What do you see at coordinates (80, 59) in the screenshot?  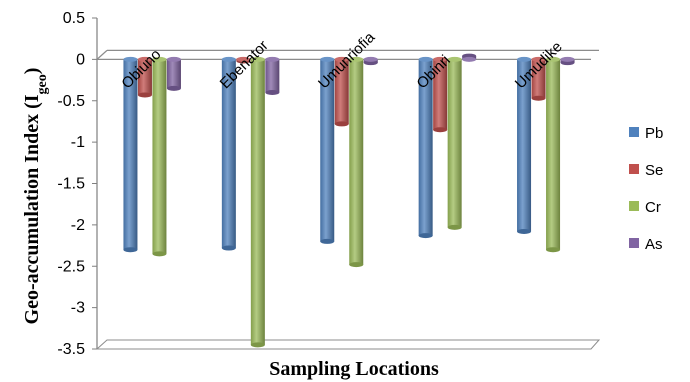 I see `y-tick-label: 0` at bounding box center [80, 59].